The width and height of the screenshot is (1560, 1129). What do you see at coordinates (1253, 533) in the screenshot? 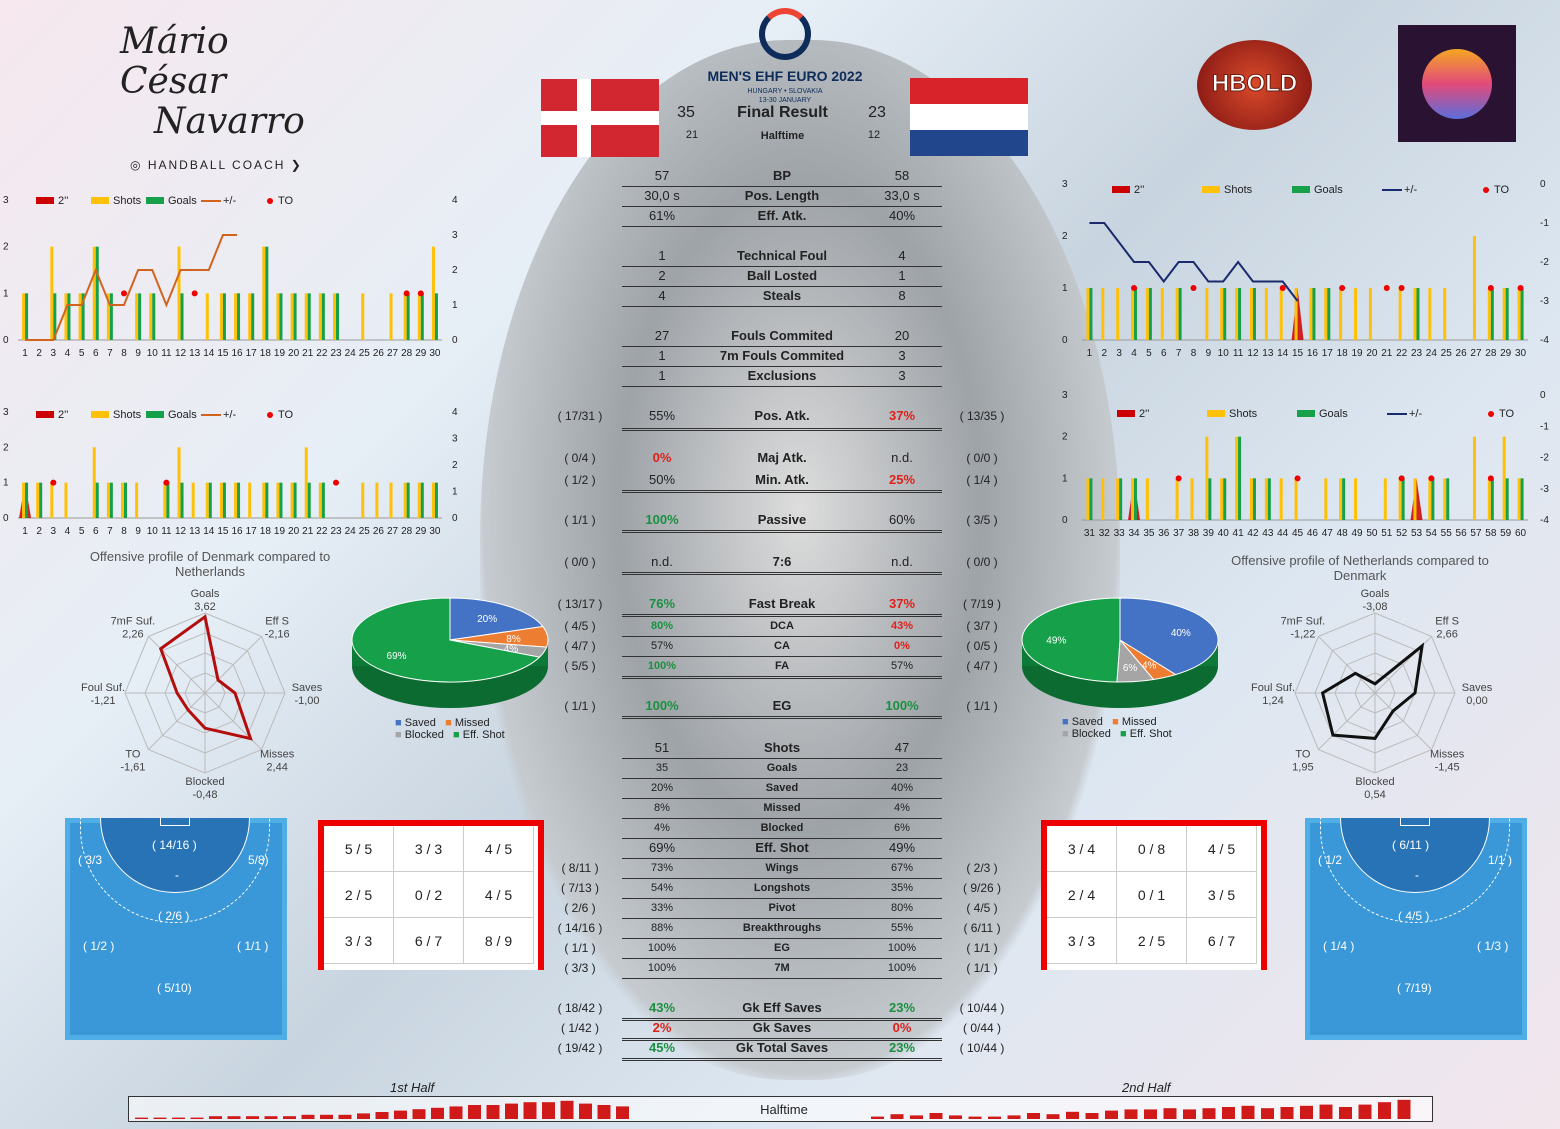
I see `x-tick-label: 42` at bounding box center [1253, 533].